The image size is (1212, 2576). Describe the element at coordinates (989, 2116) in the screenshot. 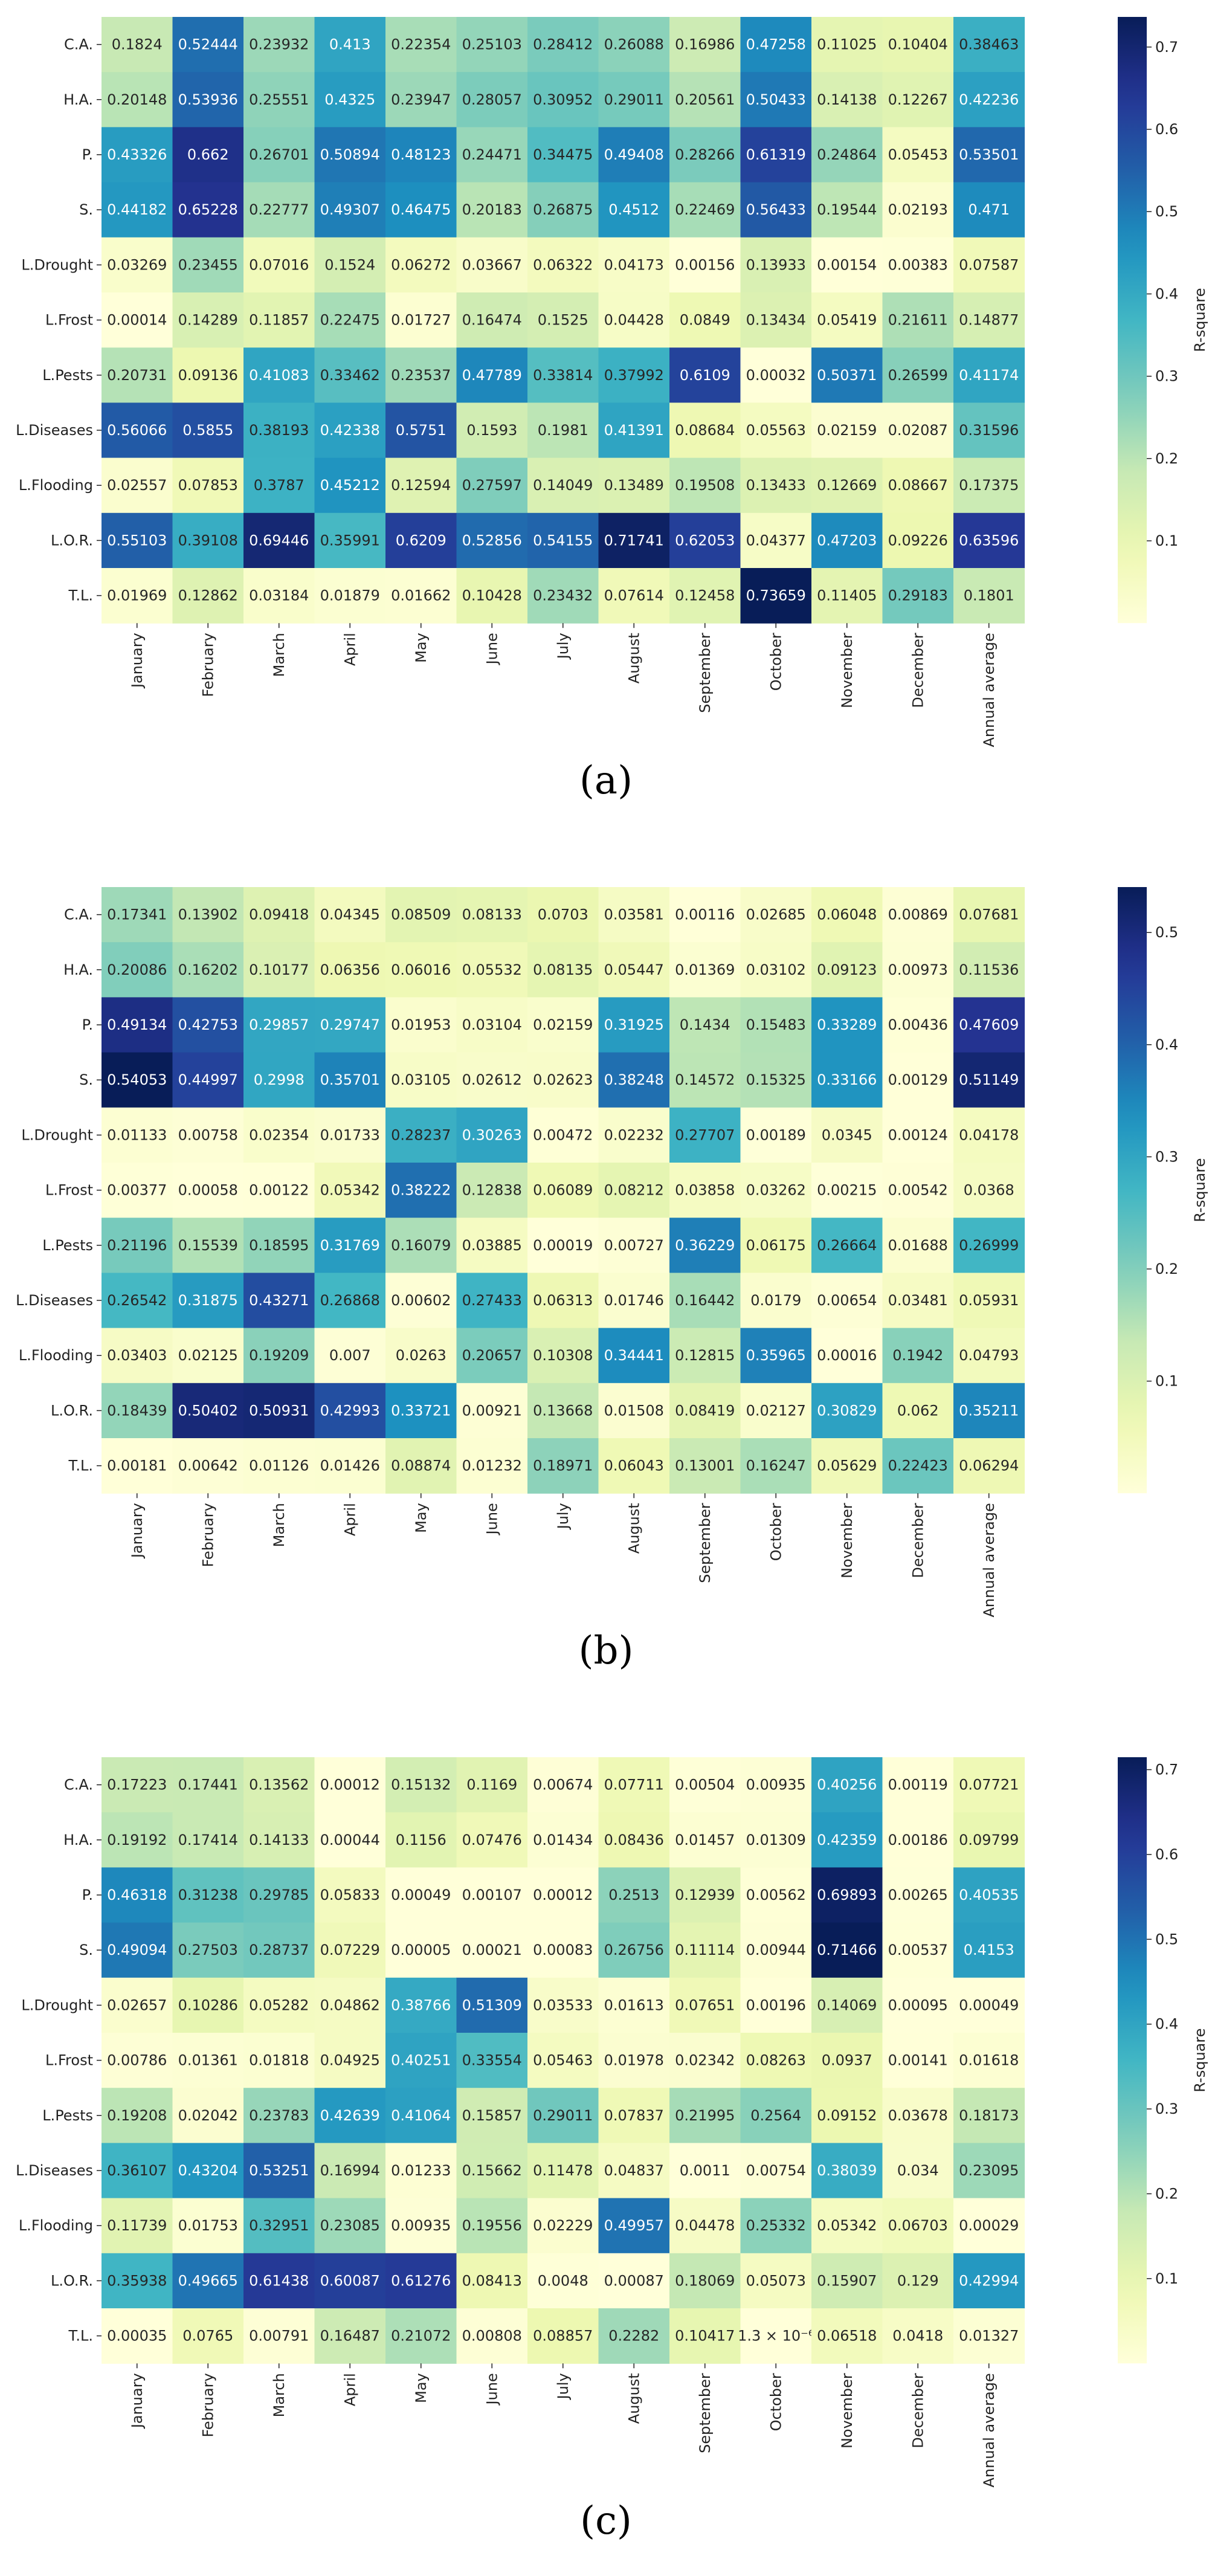

I see `cell-value-label: 0.18173` at that location.